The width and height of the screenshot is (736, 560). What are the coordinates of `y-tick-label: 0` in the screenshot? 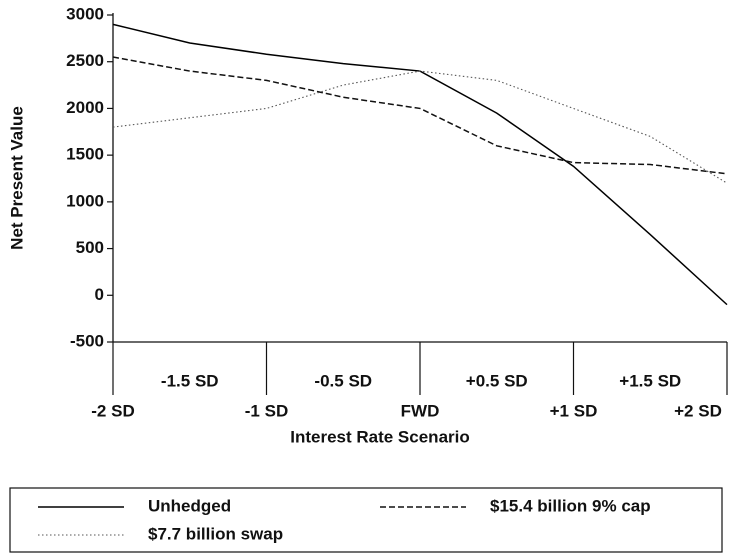 It's located at (99, 294).